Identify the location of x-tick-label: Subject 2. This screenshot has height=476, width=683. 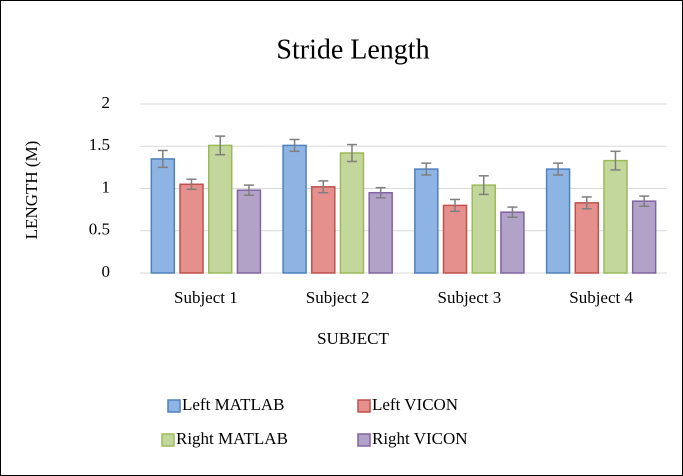
(338, 297).